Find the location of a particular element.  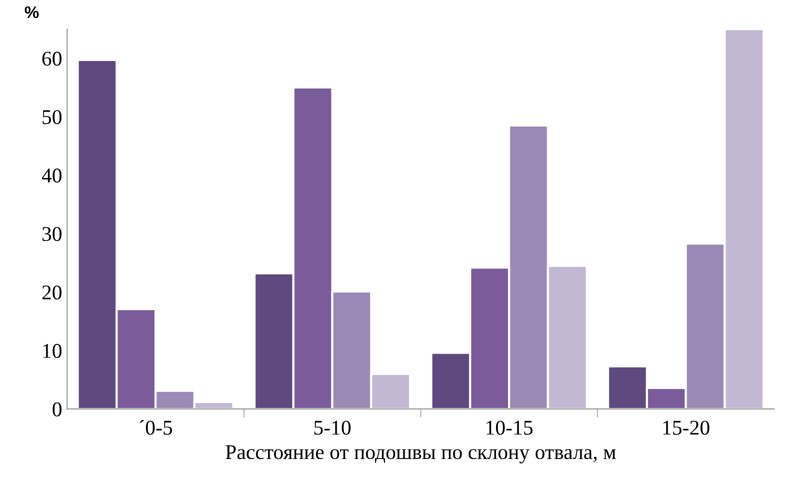

y-axis-title: % is located at coordinates (31, 12).